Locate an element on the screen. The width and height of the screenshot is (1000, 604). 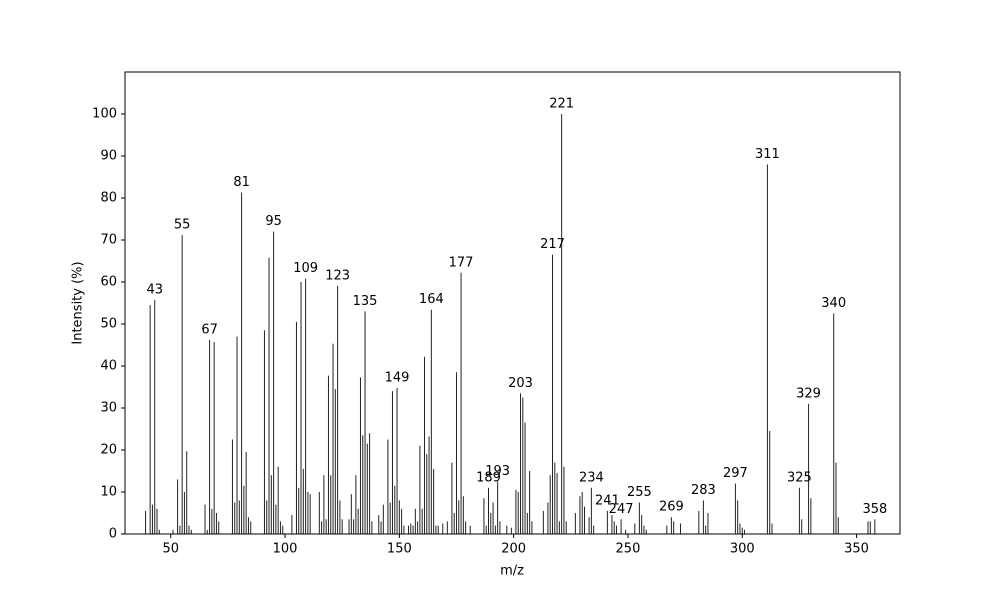
y-tick-label: 90 is located at coordinates (108, 156).